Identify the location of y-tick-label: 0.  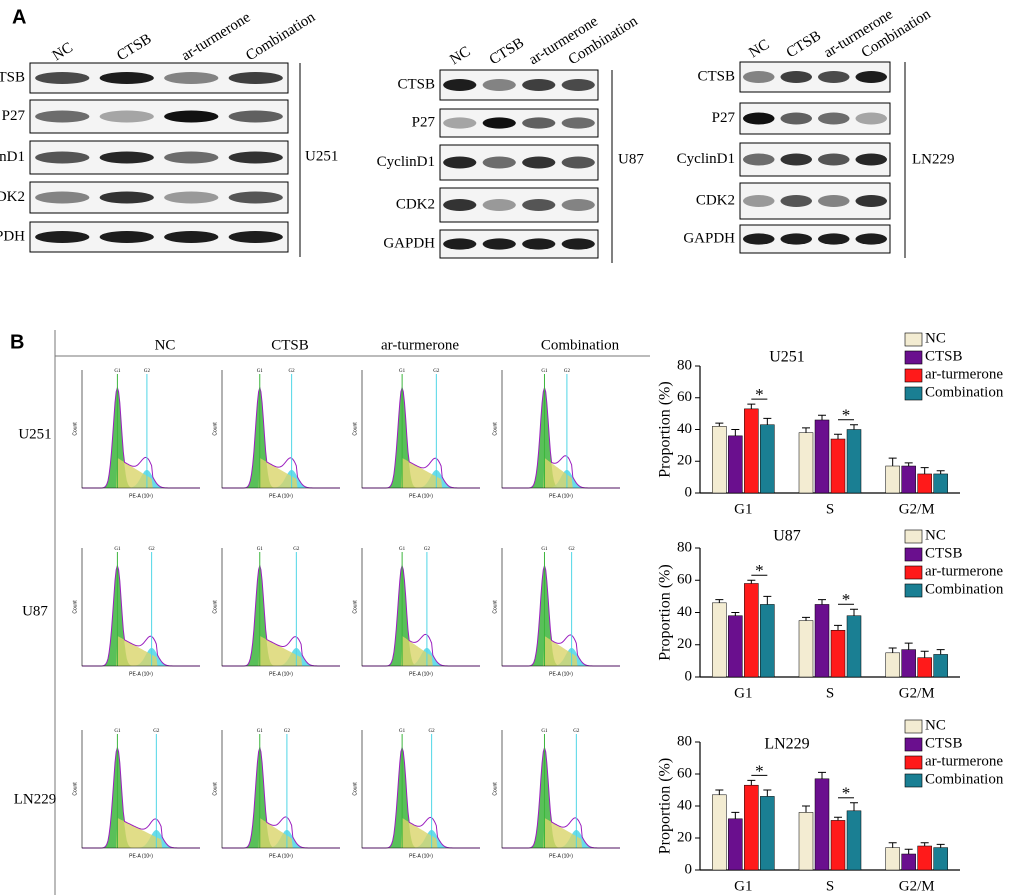
(689, 869).